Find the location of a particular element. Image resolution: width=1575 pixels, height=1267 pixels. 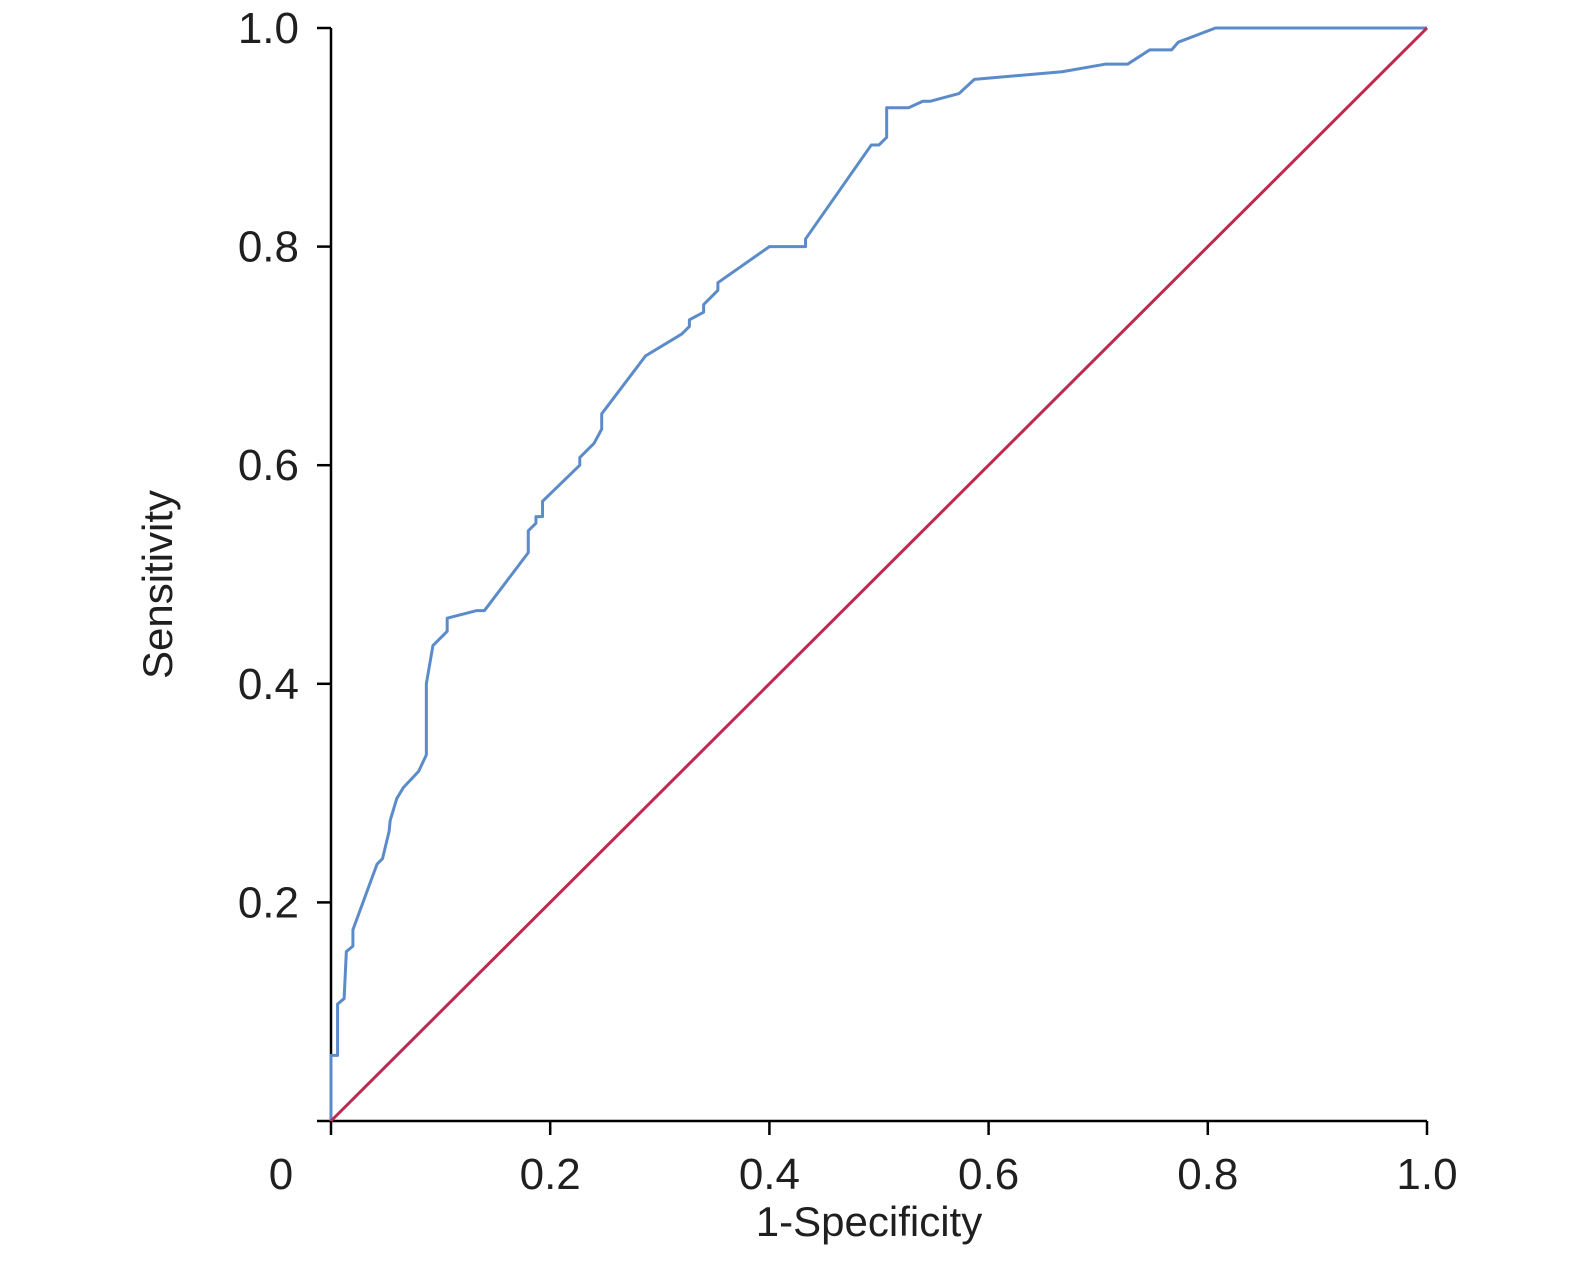

x-tick-label: 0.4 is located at coordinates (769, 1174).